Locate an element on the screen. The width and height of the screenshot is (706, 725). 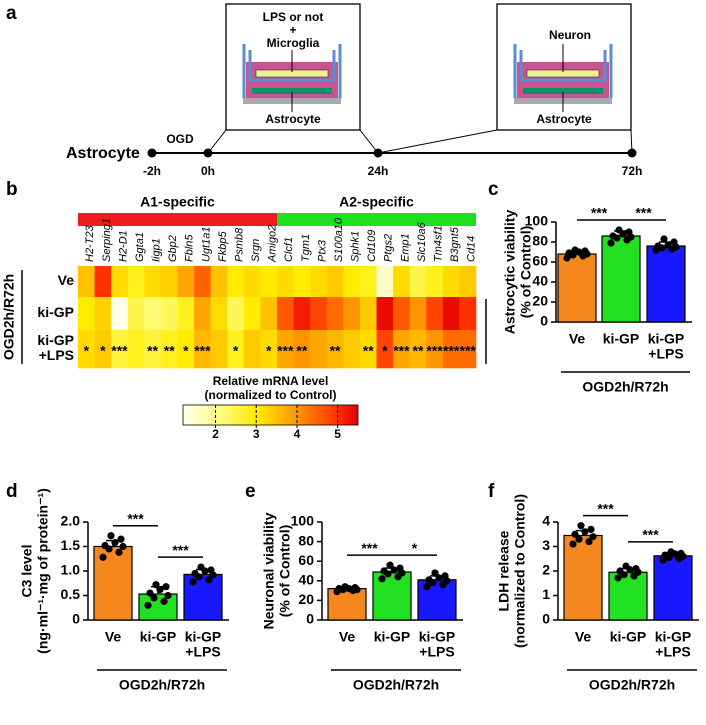
box-text: + is located at coordinates (292, 30).